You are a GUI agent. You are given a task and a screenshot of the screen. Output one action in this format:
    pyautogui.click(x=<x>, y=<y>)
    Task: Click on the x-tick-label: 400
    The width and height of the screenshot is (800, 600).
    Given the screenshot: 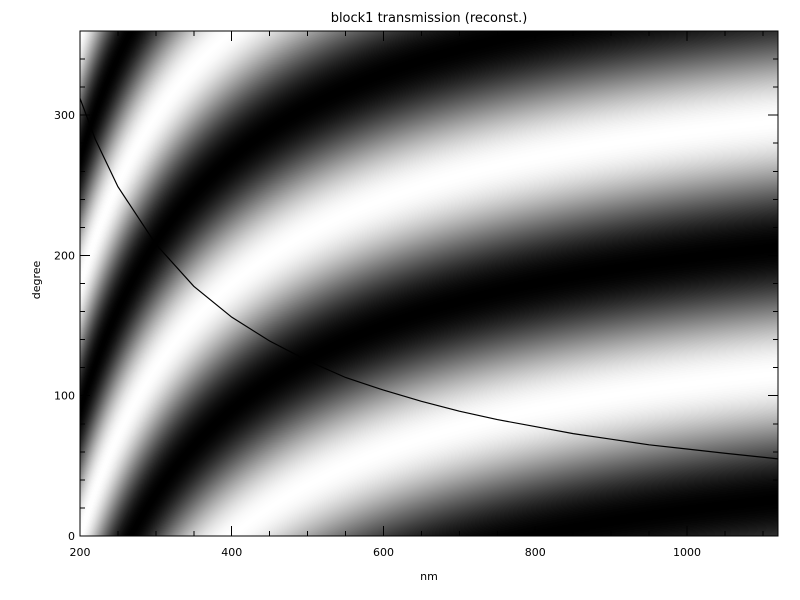 What is the action you would take?
    pyautogui.click(x=231, y=552)
    